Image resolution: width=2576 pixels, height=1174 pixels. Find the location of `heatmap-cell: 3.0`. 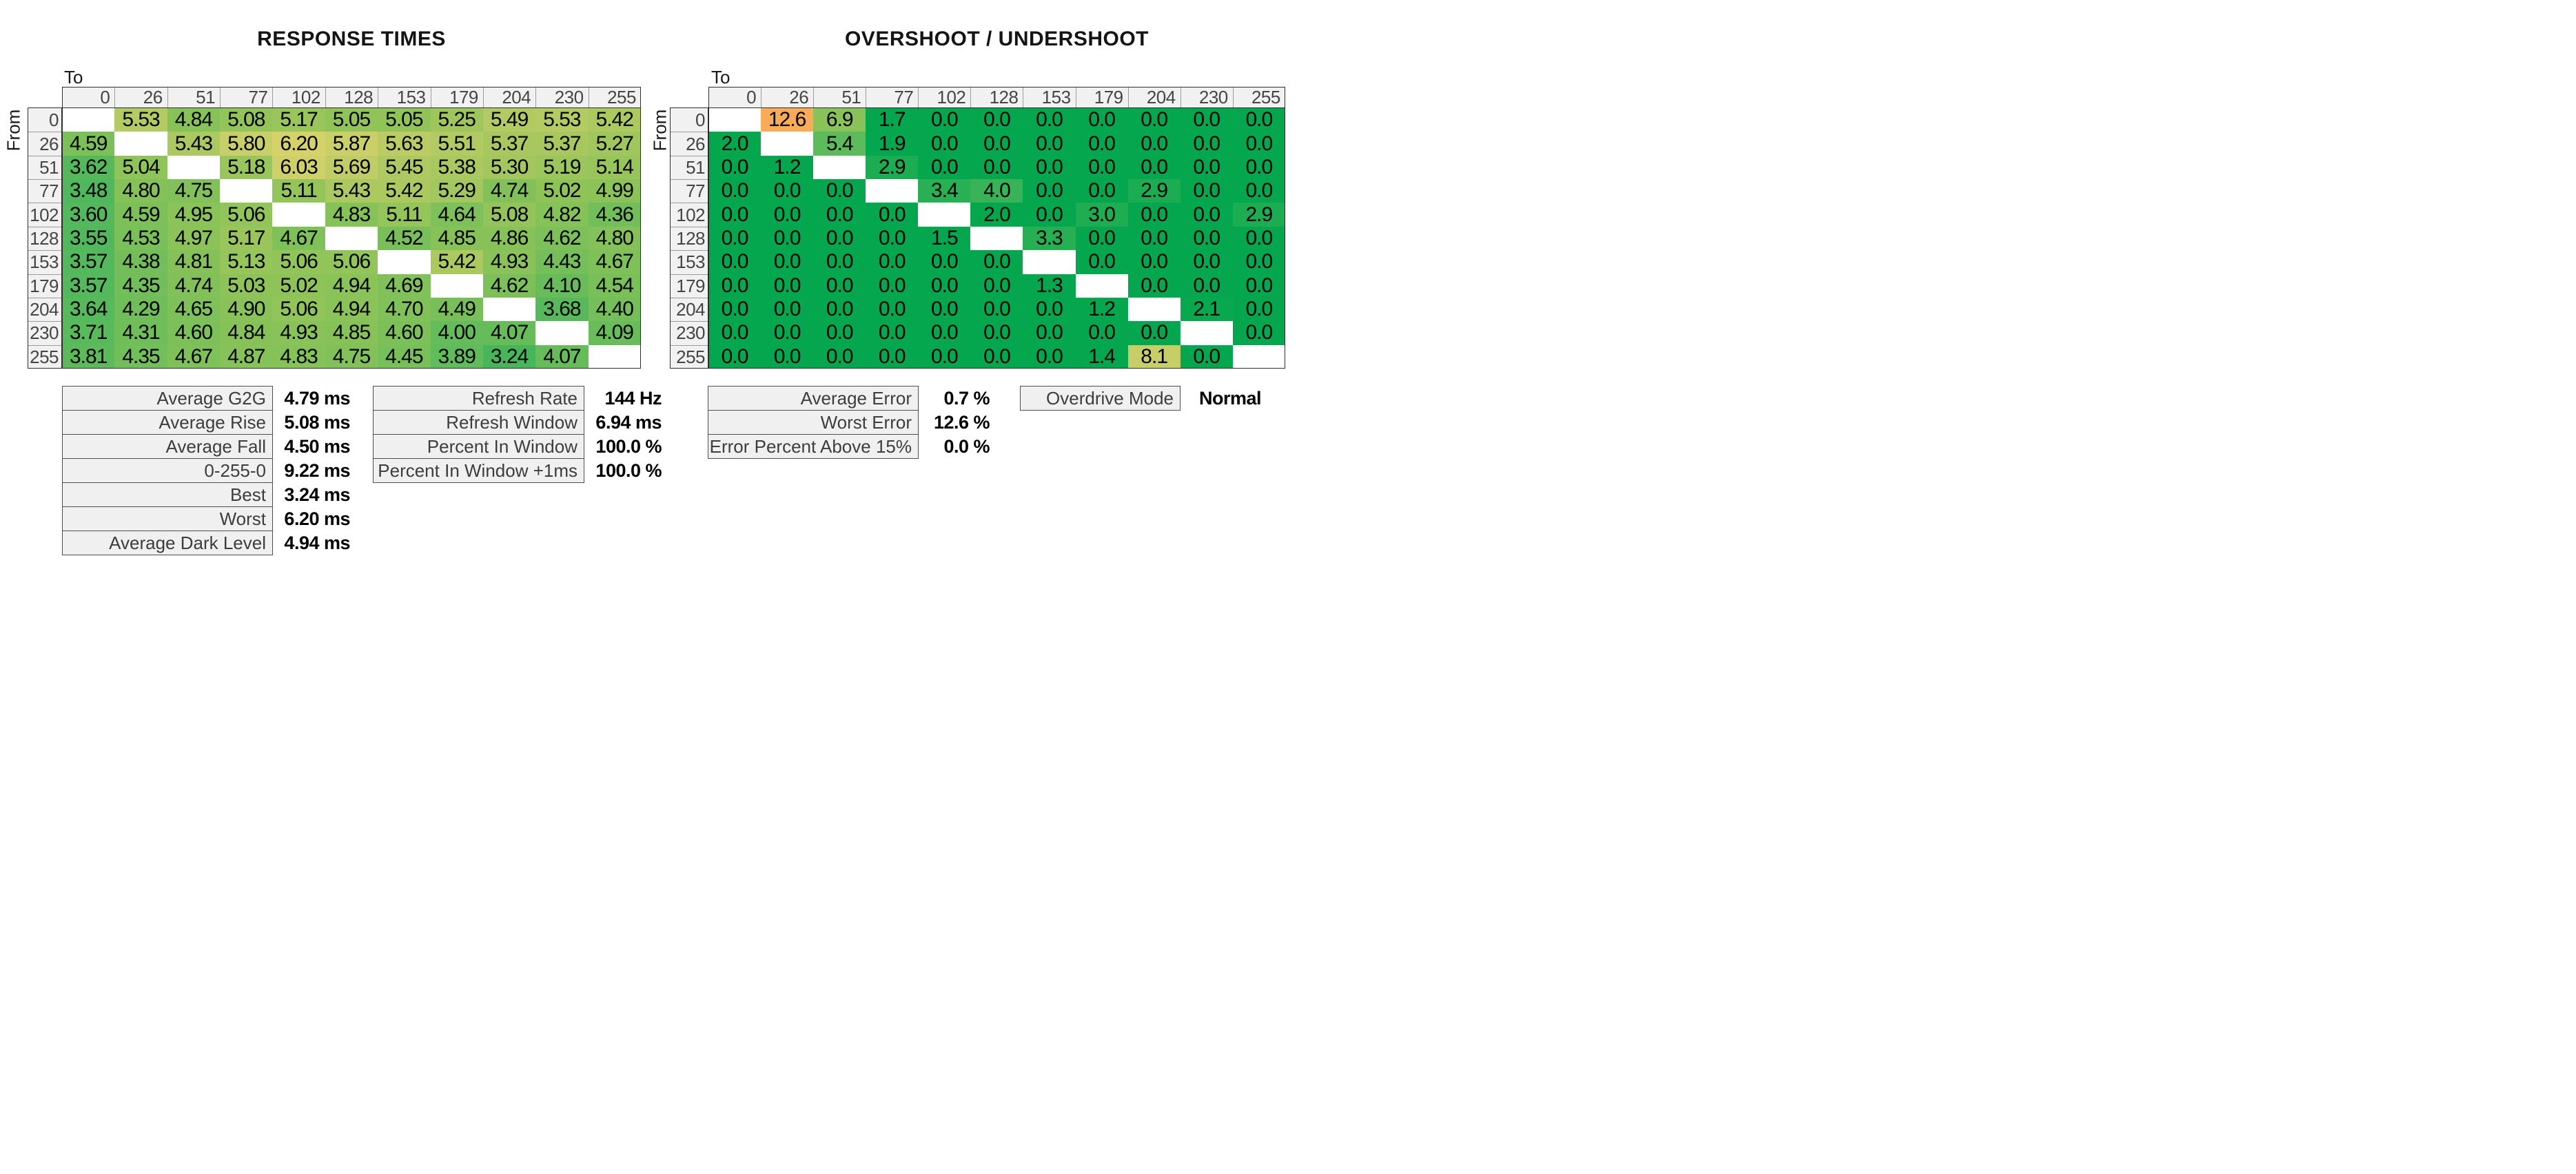

heatmap-cell: 3.0 is located at coordinates (1101, 215).